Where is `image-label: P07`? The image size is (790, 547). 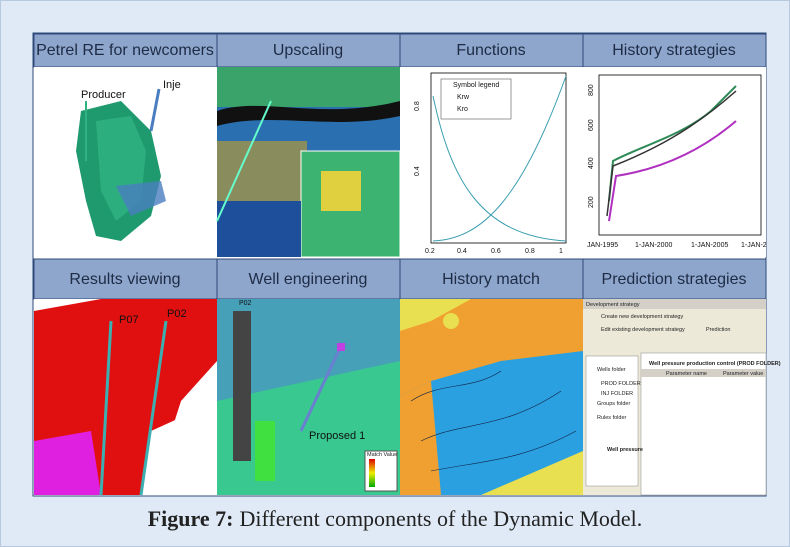
image-label: P07 is located at coordinates (129, 320).